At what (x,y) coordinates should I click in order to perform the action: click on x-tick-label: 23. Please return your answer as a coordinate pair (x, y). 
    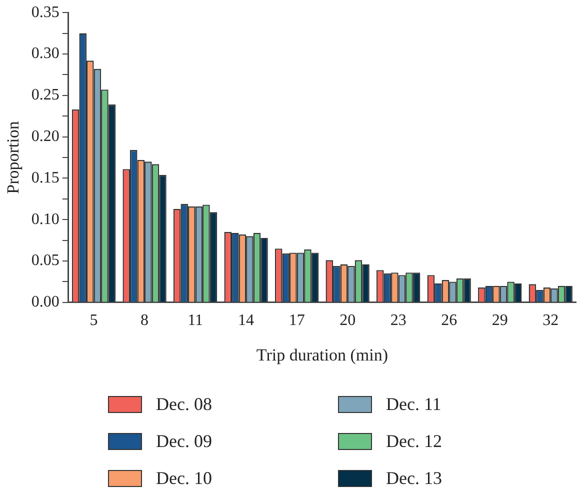
    Looking at the image, I should click on (398, 321).